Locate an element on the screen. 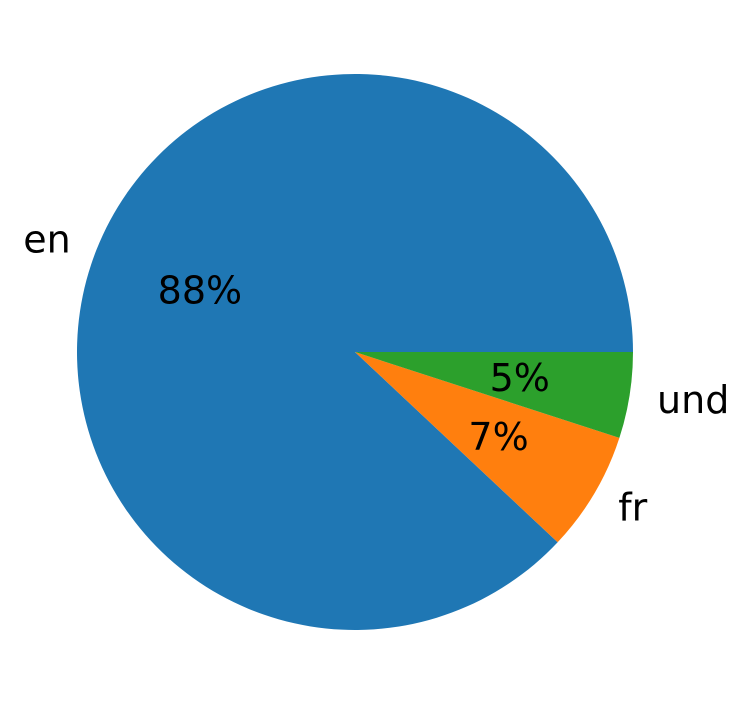 The width and height of the screenshot is (733, 713). pie-slice-und is located at coordinates (494, 395).